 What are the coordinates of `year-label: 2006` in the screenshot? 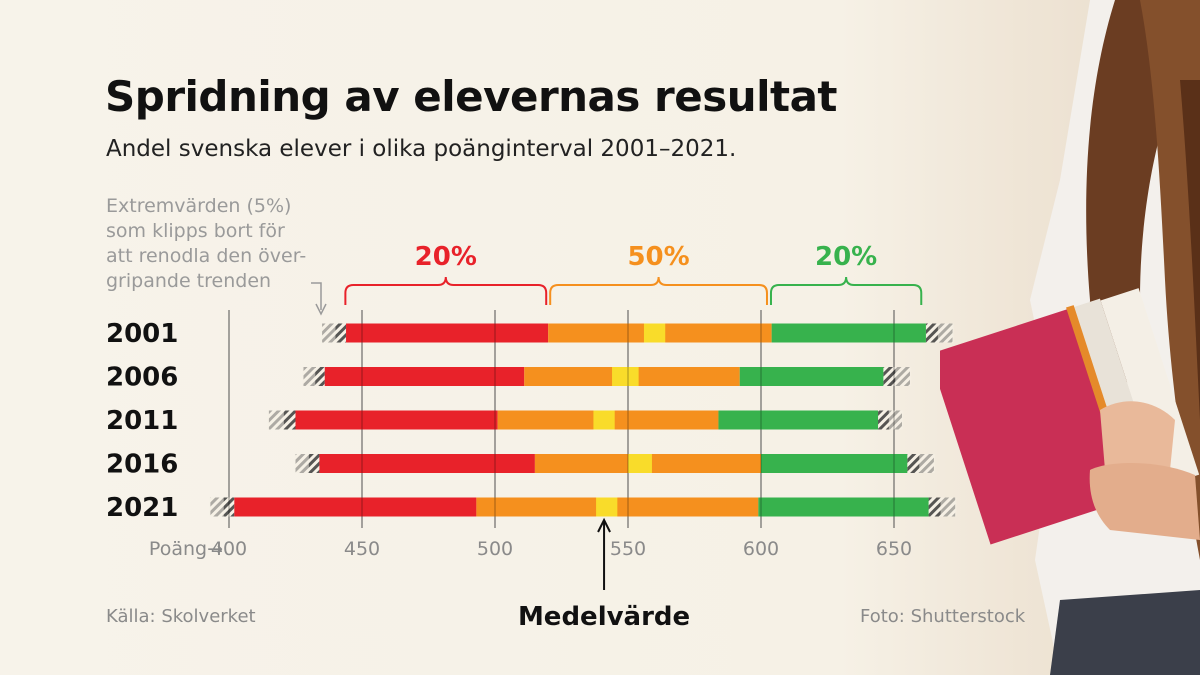 It's located at (142, 378).